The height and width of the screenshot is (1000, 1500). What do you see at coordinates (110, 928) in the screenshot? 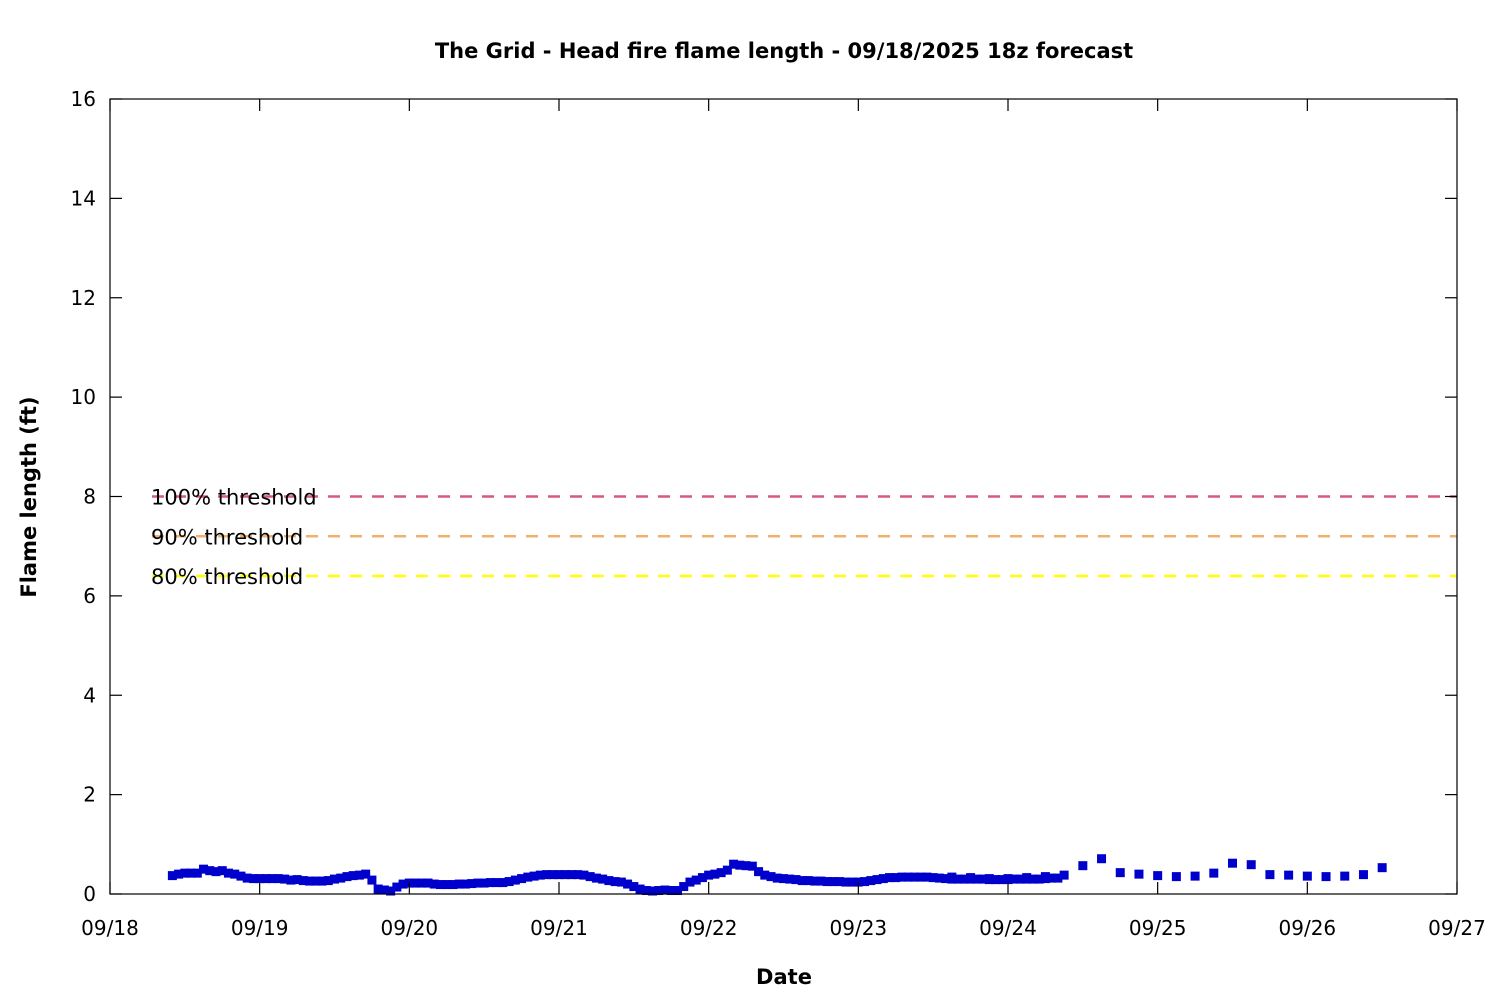
I see `x-tick-label: 09/18` at bounding box center [110, 928].